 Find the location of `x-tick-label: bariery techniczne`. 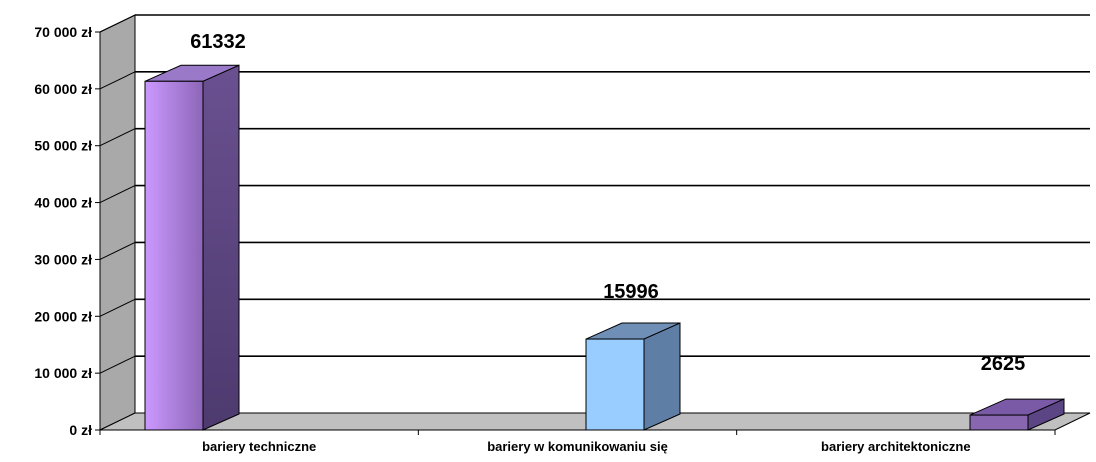

x-tick-label: bariery techniczne is located at coordinates (259, 446).